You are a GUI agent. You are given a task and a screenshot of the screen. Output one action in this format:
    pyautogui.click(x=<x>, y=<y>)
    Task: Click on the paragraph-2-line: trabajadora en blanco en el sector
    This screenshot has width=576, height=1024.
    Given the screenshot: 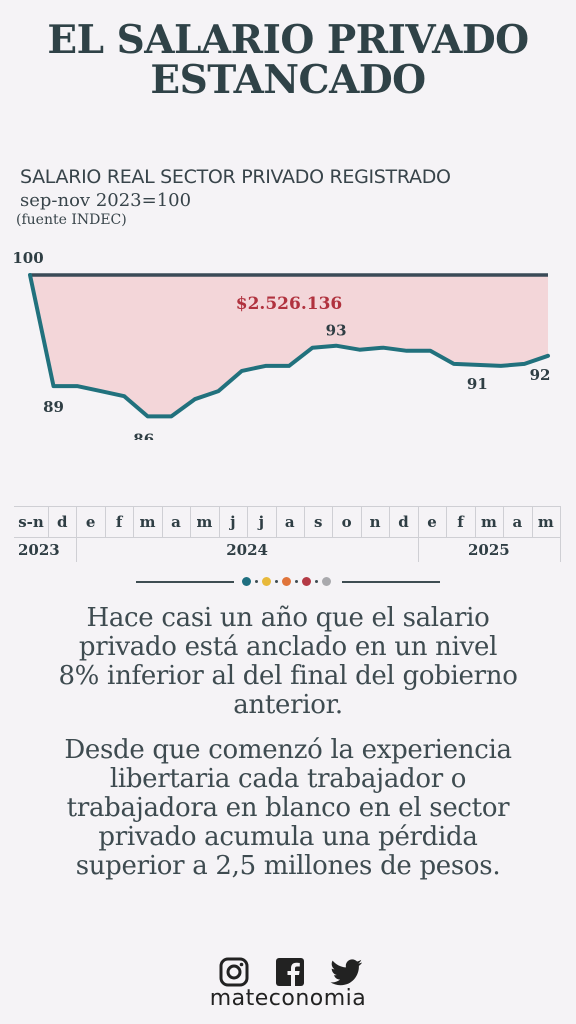 What is the action you would take?
    pyautogui.click(x=288, y=808)
    